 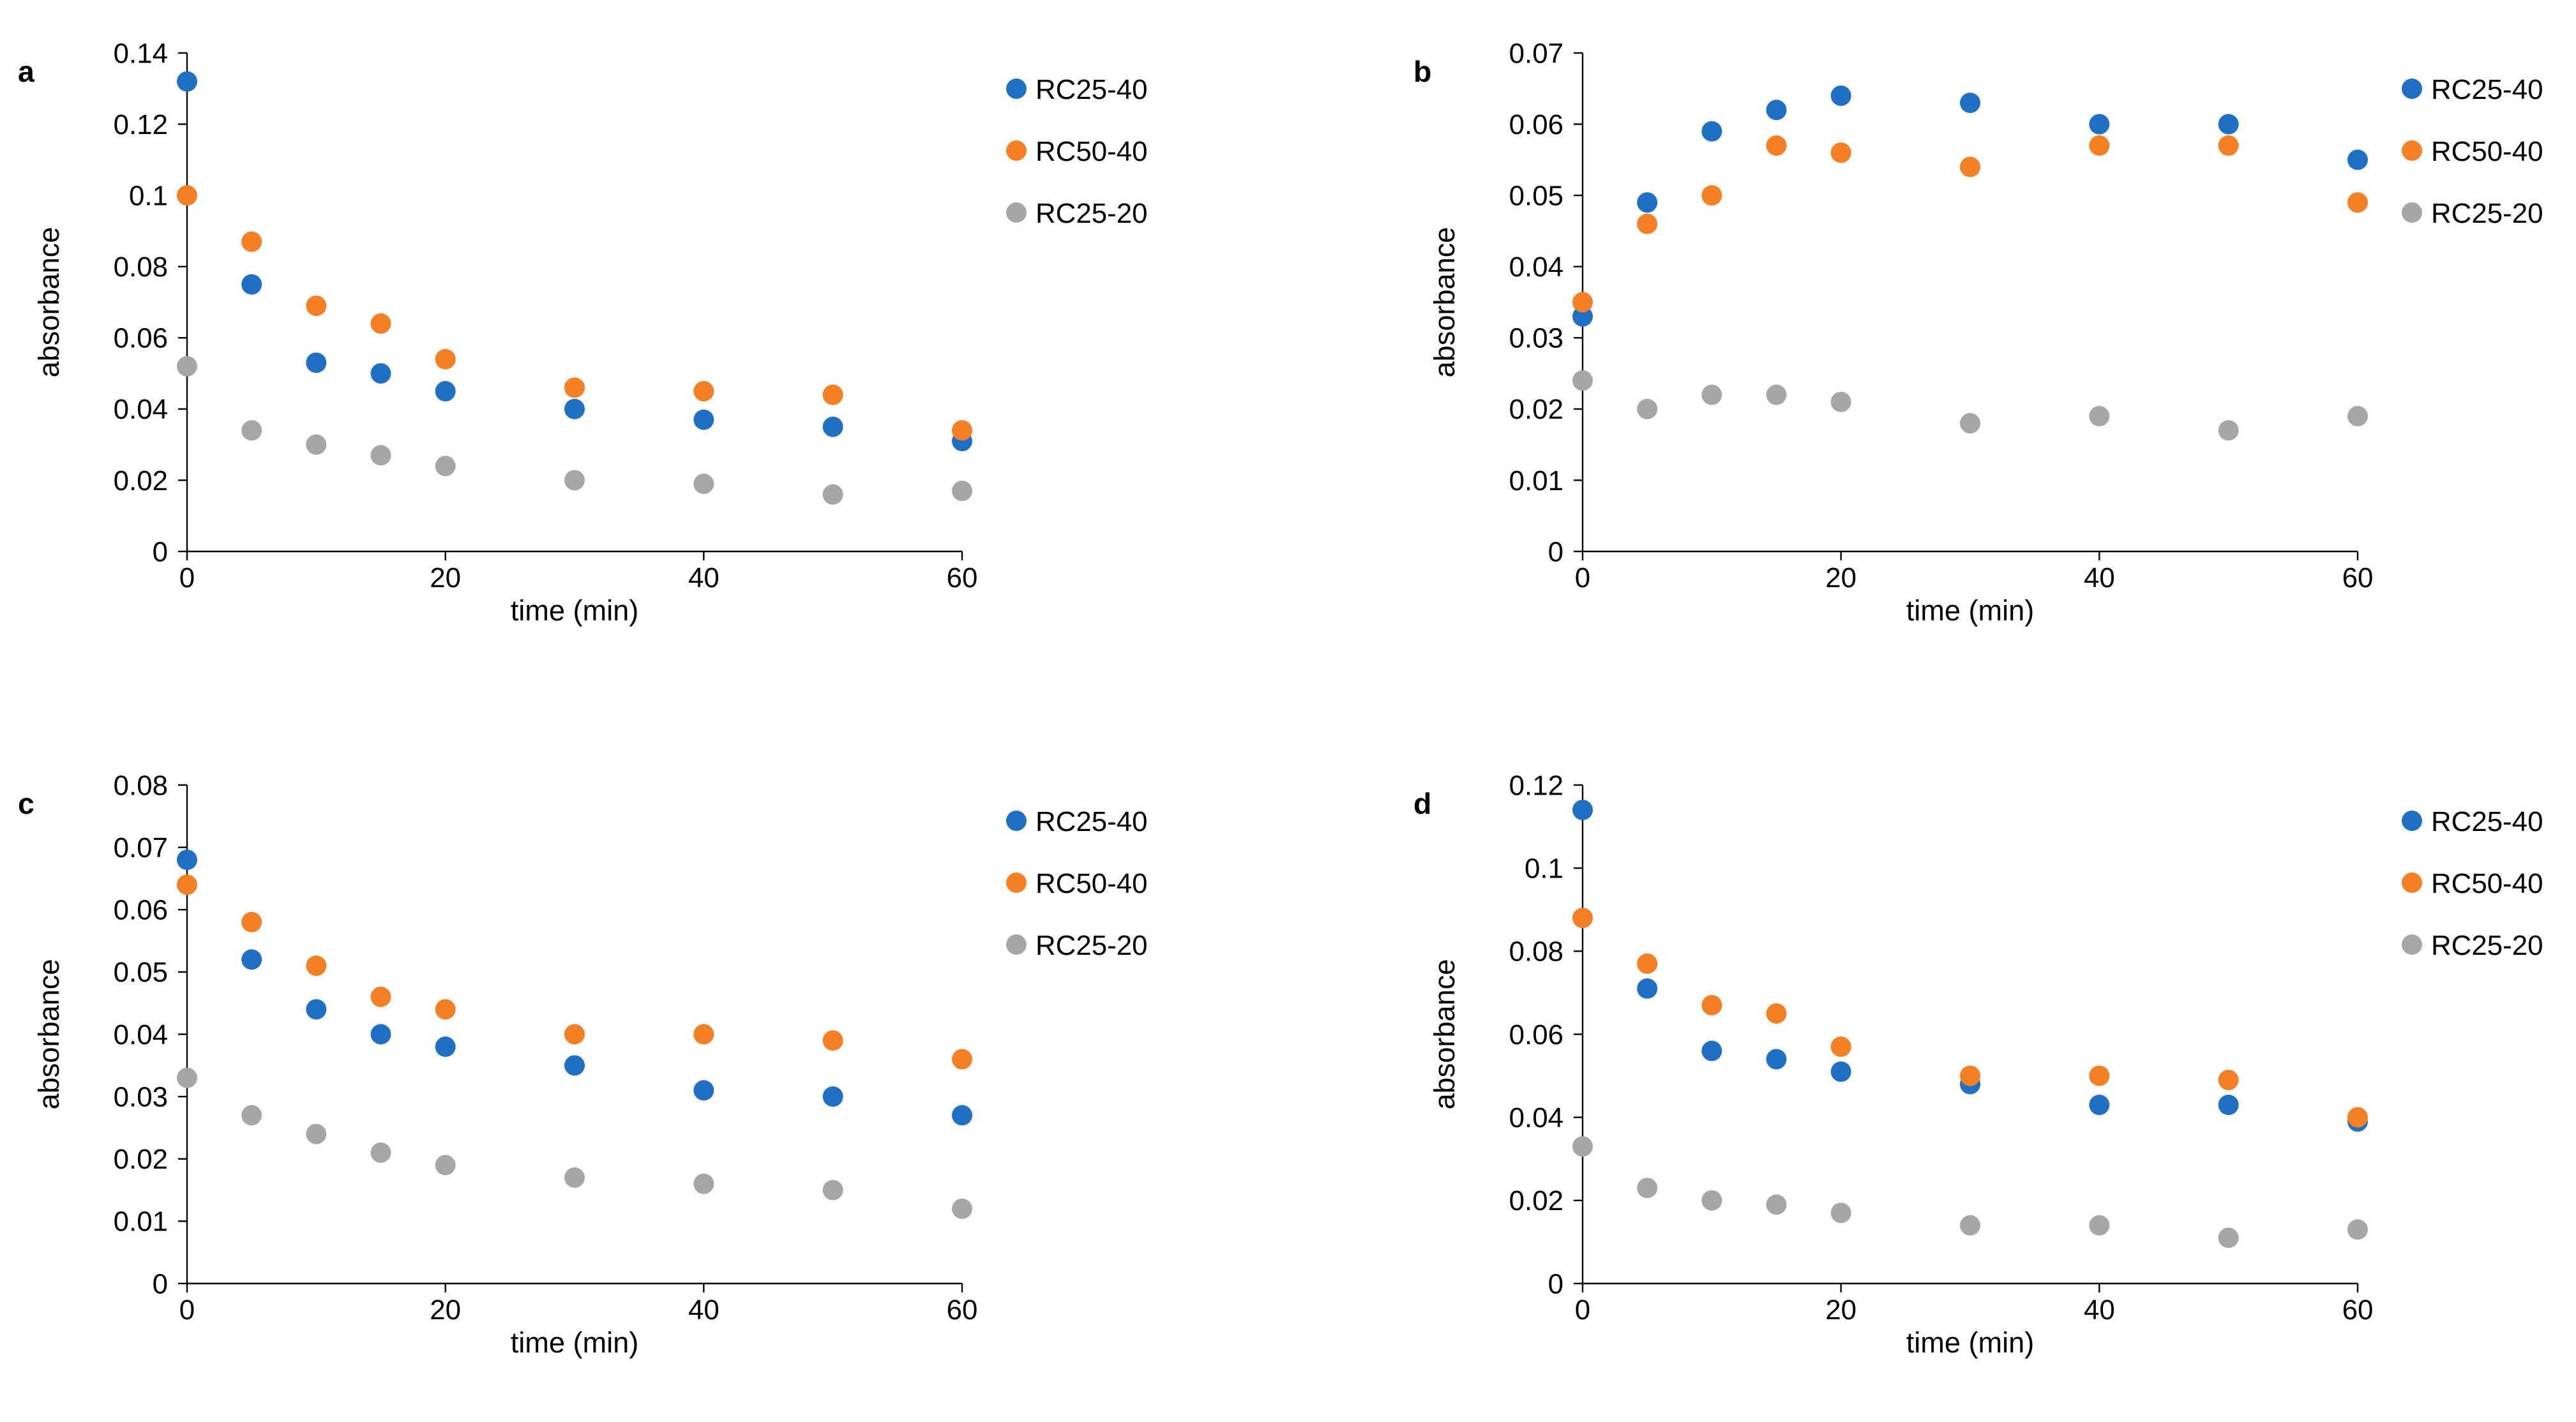 I want to click on x-tick-label: 60, so click(x=962, y=578).